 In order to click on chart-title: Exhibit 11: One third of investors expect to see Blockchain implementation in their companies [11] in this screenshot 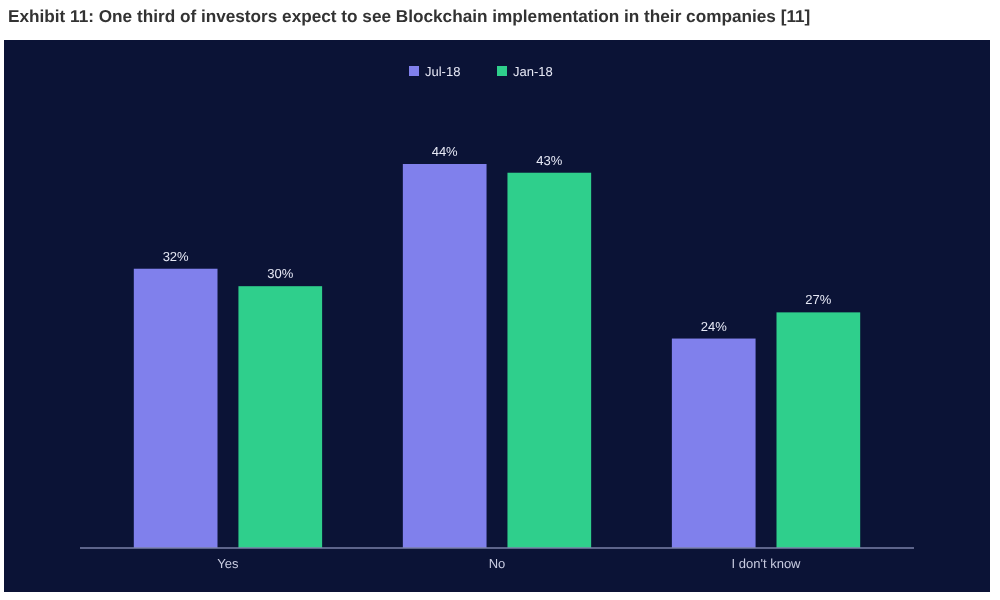, I will do `click(409, 16)`.